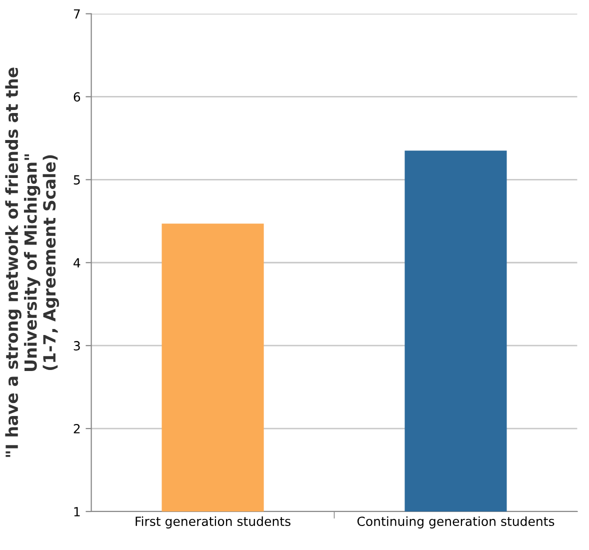 This screenshot has height=550, width=589. Describe the element at coordinates (77, 346) in the screenshot. I see `y-tick-label: 3` at that location.